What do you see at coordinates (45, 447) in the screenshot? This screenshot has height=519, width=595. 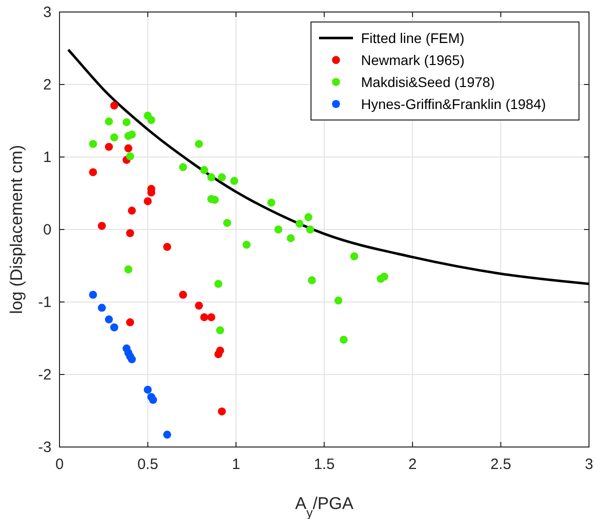 I see `y-tick-label: -3` at bounding box center [45, 447].